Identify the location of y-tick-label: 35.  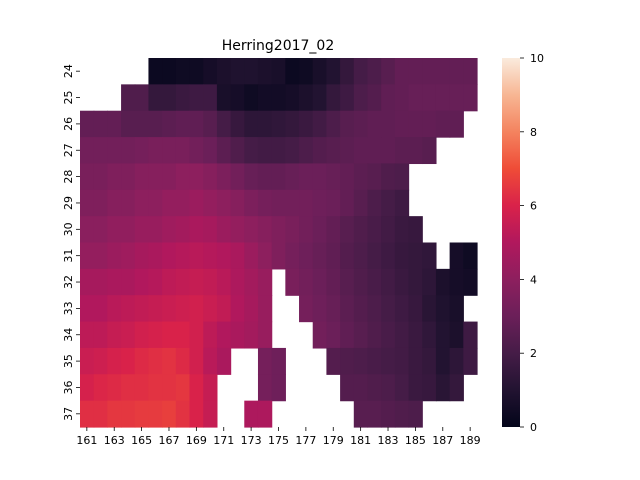
(68, 361).